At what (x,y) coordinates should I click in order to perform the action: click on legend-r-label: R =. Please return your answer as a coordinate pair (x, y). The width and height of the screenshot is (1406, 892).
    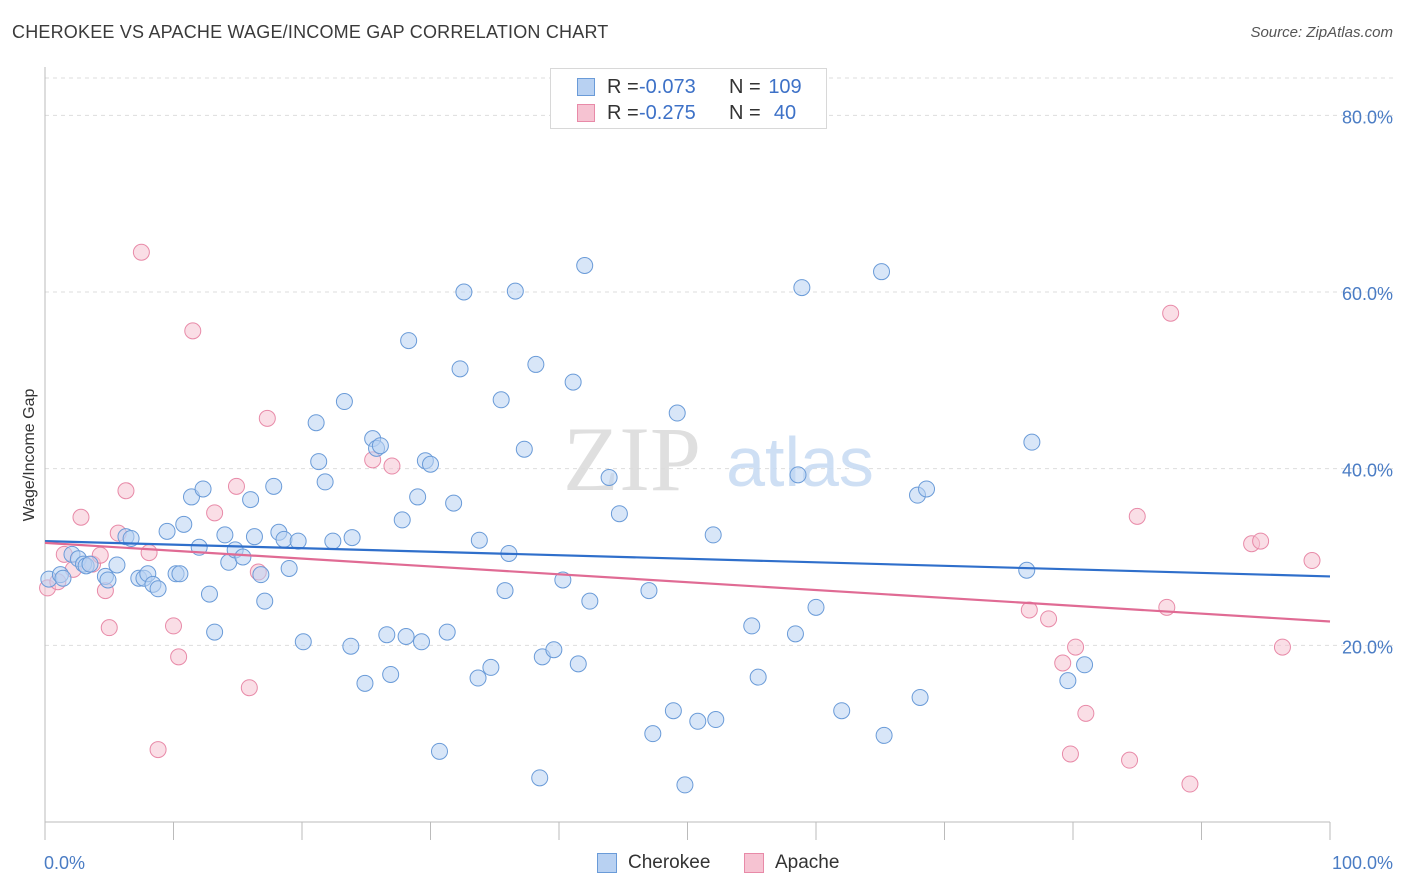
    Looking at the image, I should click on (623, 86).